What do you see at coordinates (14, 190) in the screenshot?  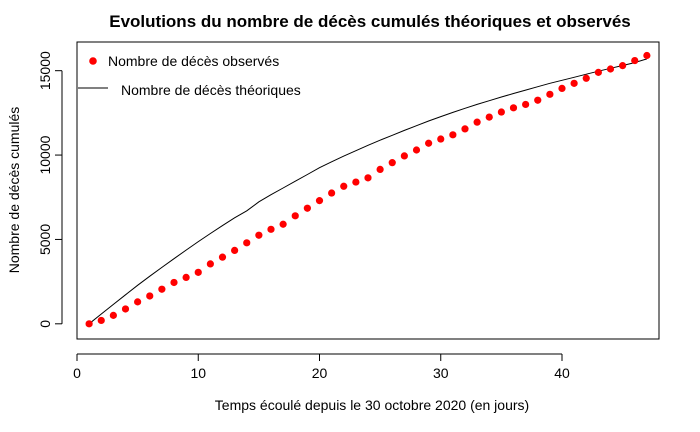 I see `y-axis-label: Nombre de décès cumulés` at bounding box center [14, 190].